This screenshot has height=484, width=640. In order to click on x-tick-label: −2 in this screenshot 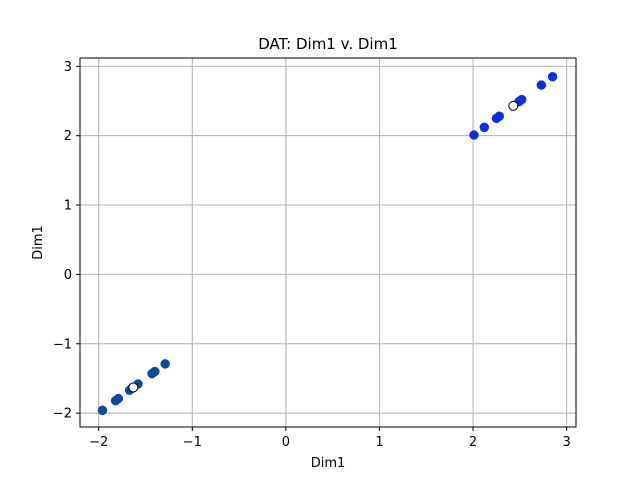, I will do `click(98, 442)`.